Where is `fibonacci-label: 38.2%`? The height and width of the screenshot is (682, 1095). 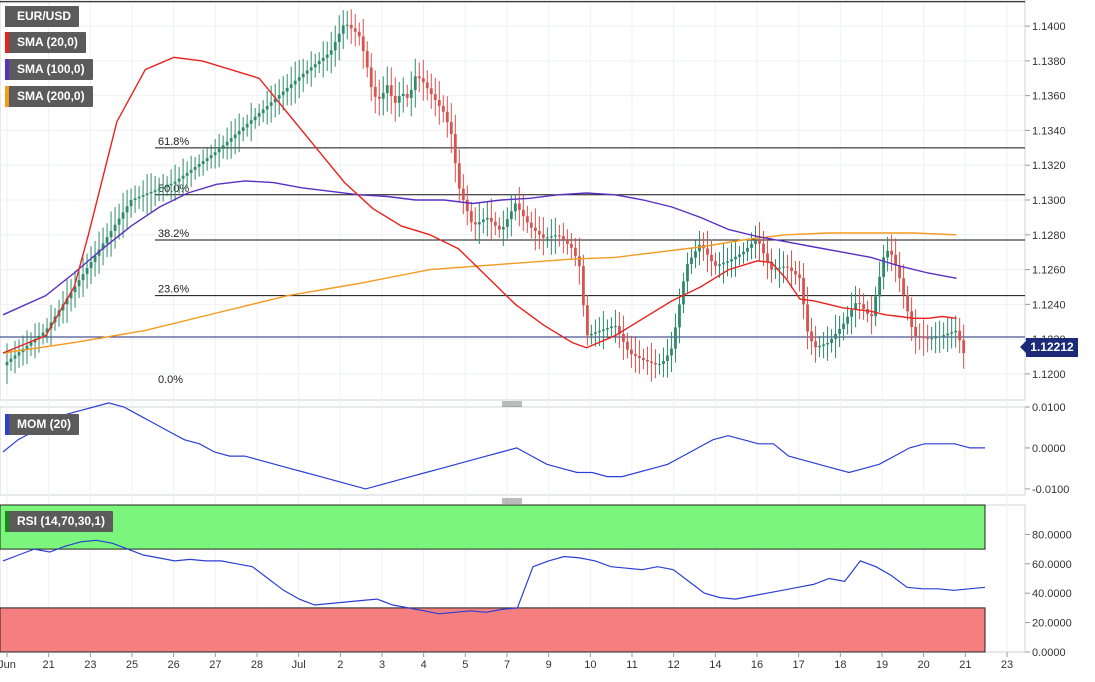
fibonacci-label: 38.2% is located at coordinates (173, 234).